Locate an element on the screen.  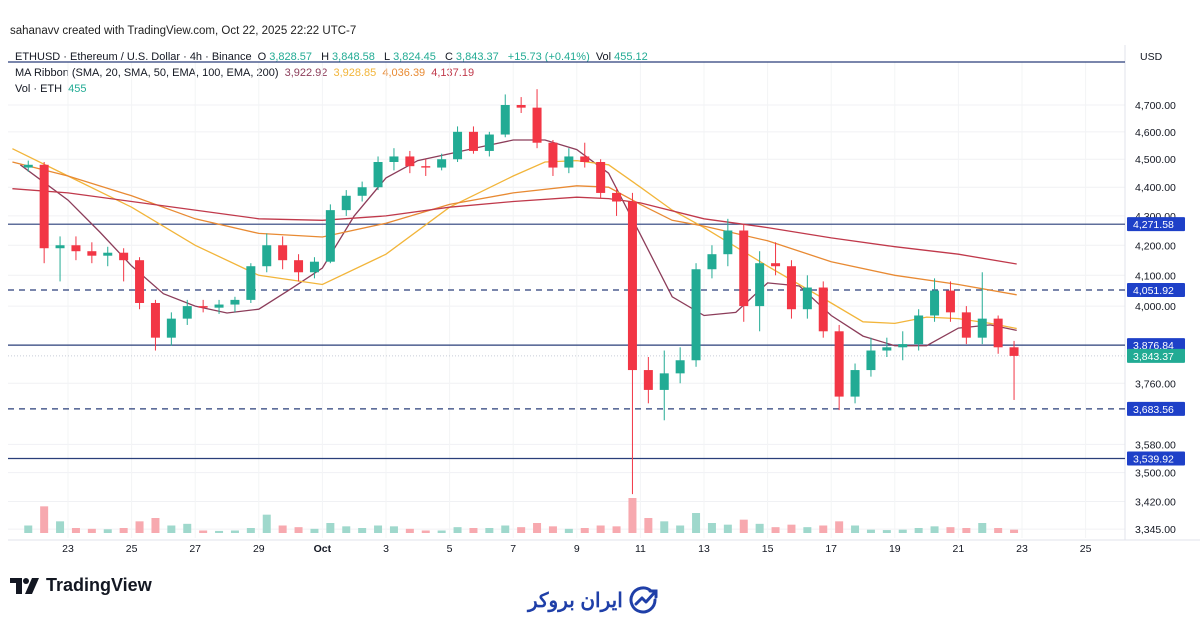
price-tick-label: 4,700.00 is located at coordinates (1155, 106).